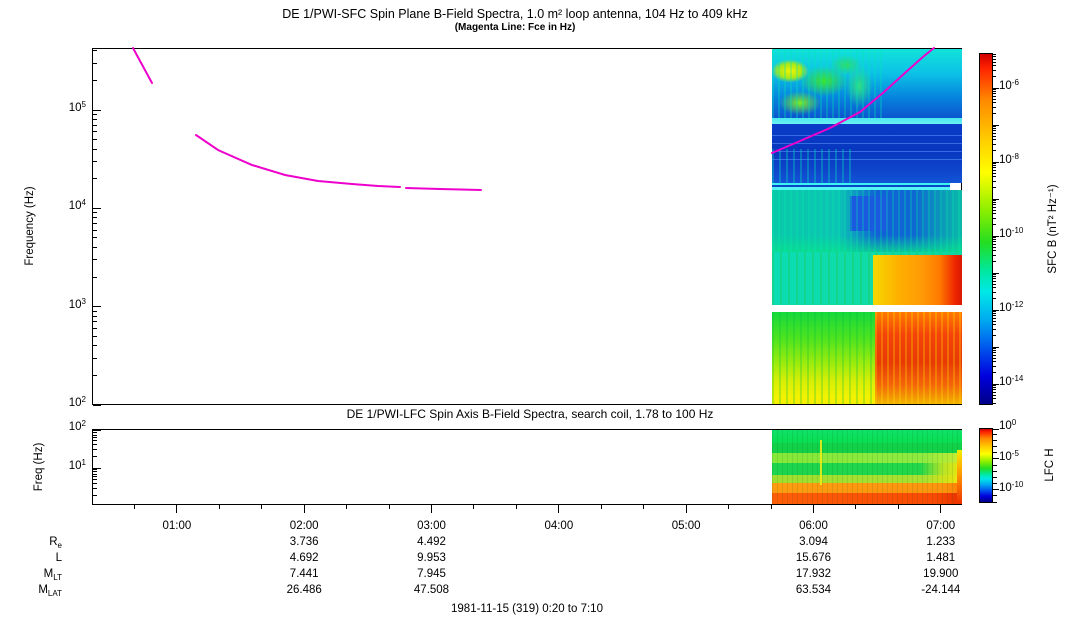  Describe the element at coordinates (77, 426) in the screenshot. I see `freq-tick-label: 10²` at that location.